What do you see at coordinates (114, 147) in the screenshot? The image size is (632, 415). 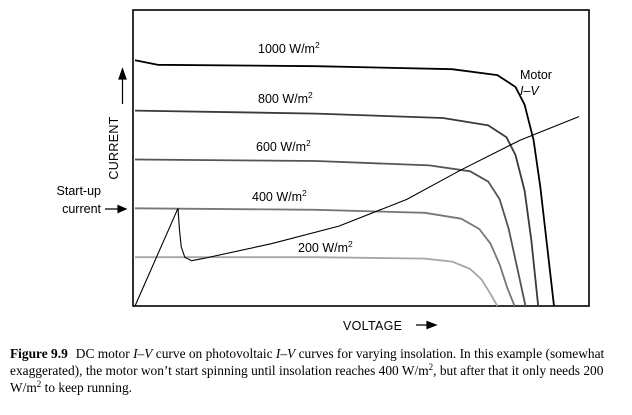 I see `y-axis-title: CURRENT` at bounding box center [114, 147].